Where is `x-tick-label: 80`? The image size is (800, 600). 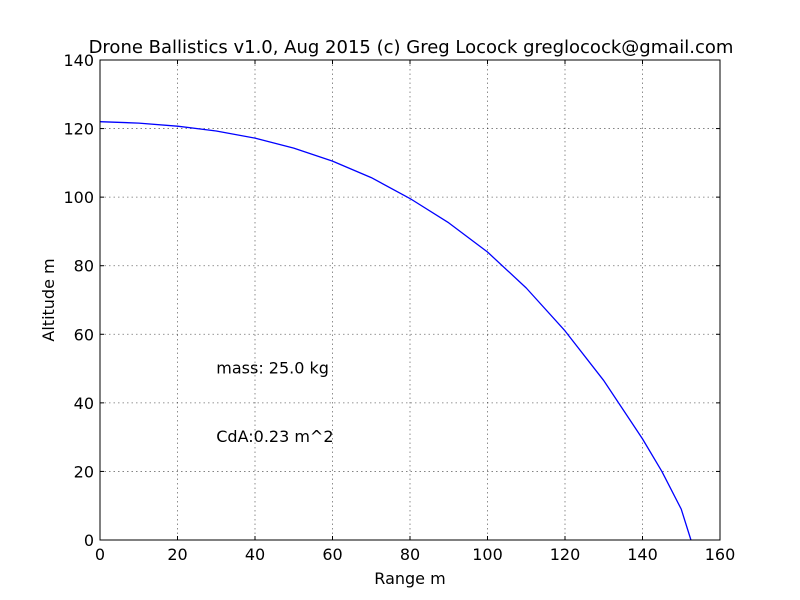 x-tick-label: 80 is located at coordinates (410, 554).